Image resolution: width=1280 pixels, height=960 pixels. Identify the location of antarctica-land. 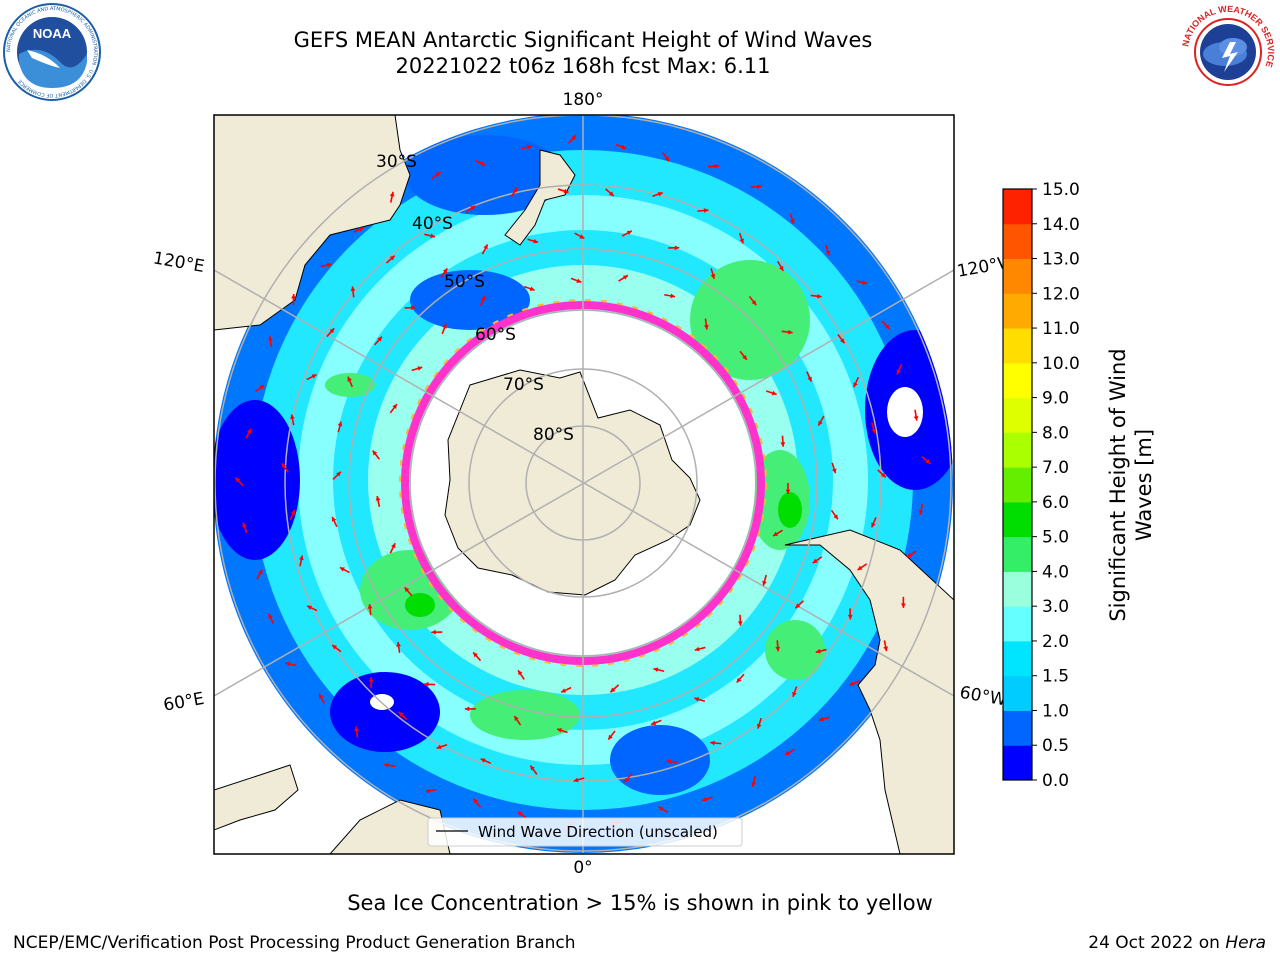
(572, 482).